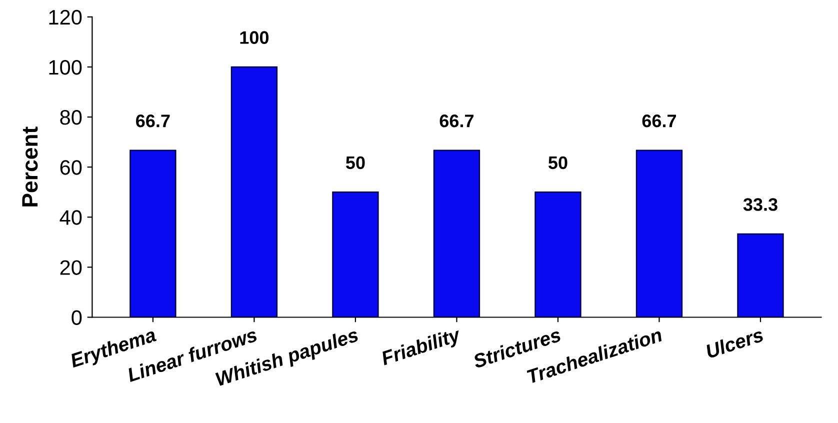 This screenshot has height=423, width=838. I want to click on data-label: 33.3, so click(760, 204).